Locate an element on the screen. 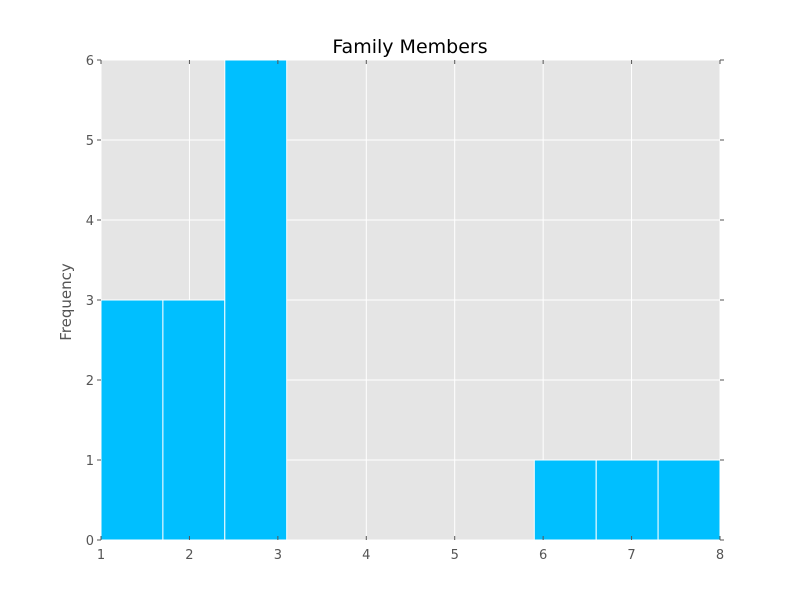  x-tick-label: 6 is located at coordinates (543, 555).